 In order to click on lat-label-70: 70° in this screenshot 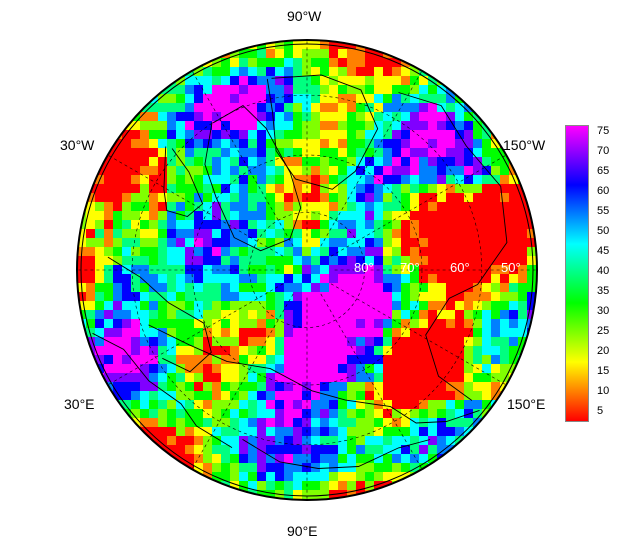, I will do `click(410, 267)`.